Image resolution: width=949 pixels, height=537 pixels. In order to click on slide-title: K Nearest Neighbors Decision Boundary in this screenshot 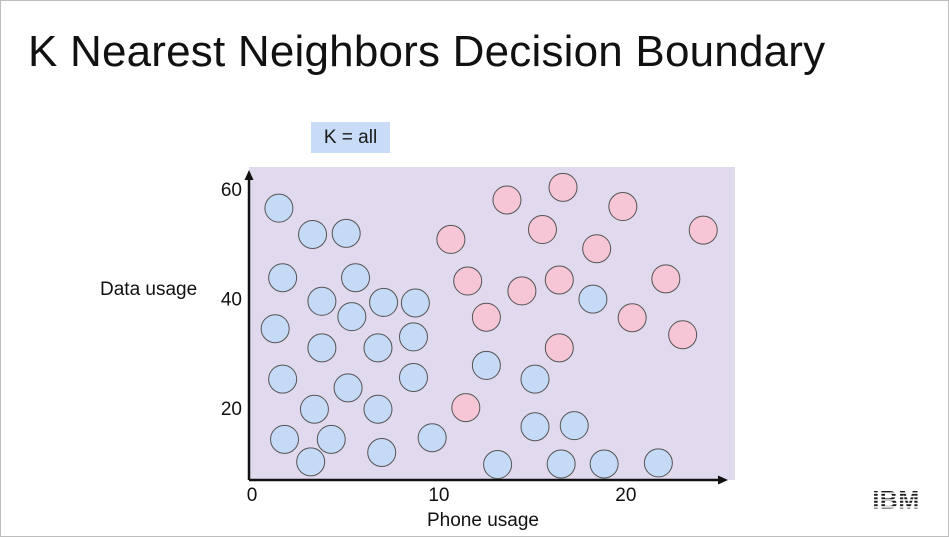, I will do `click(427, 51)`.